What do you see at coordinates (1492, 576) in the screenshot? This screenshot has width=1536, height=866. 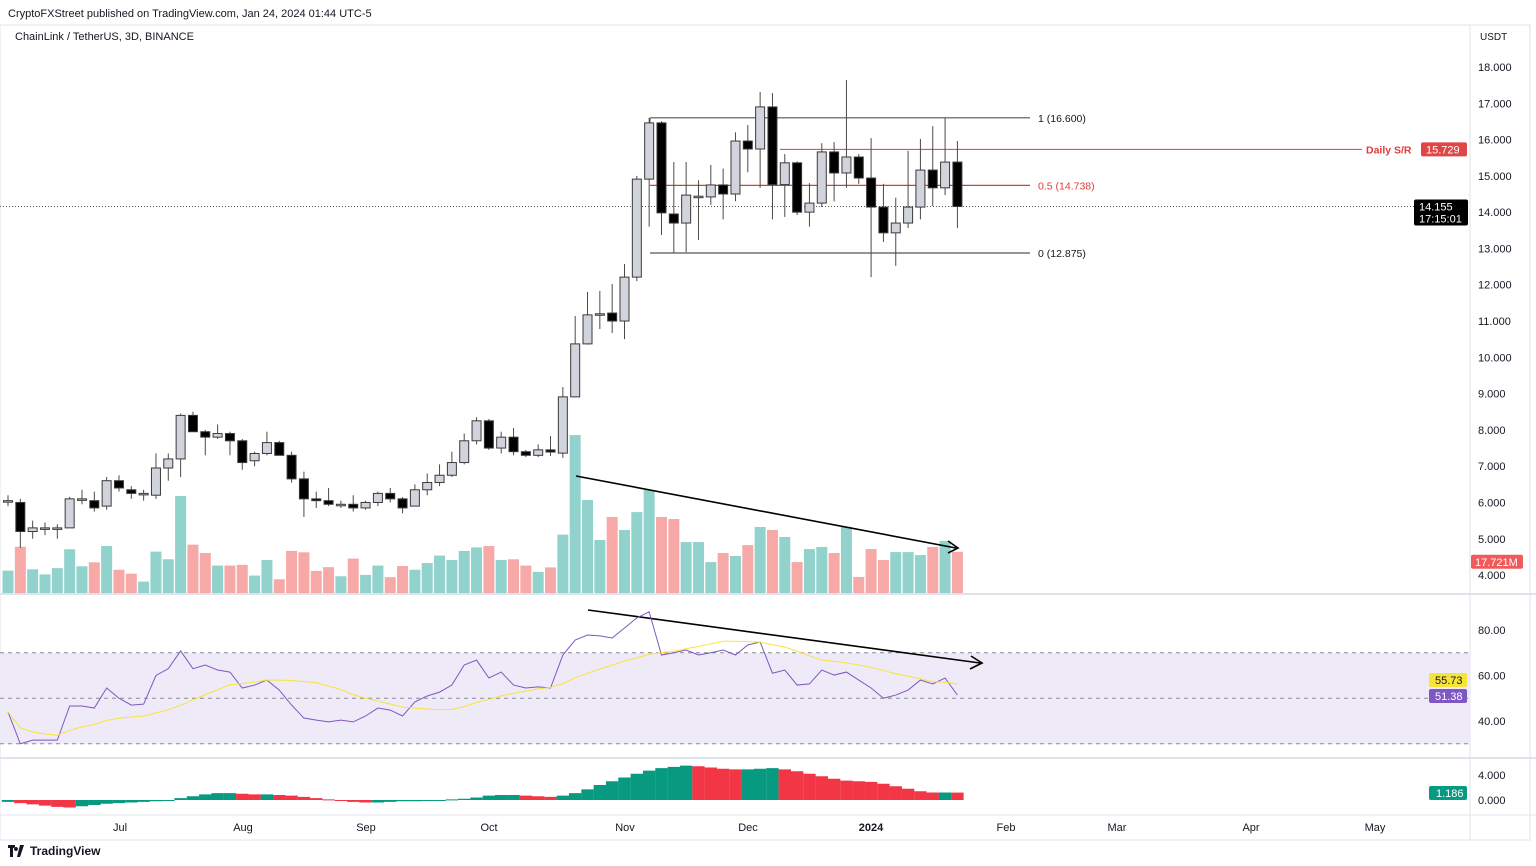 I see `price-tick-label: 4.000` at bounding box center [1492, 576].